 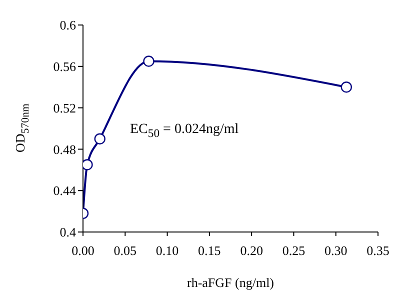 I want to click on y-tick-label: 0.56, so click(x=64, y=66).